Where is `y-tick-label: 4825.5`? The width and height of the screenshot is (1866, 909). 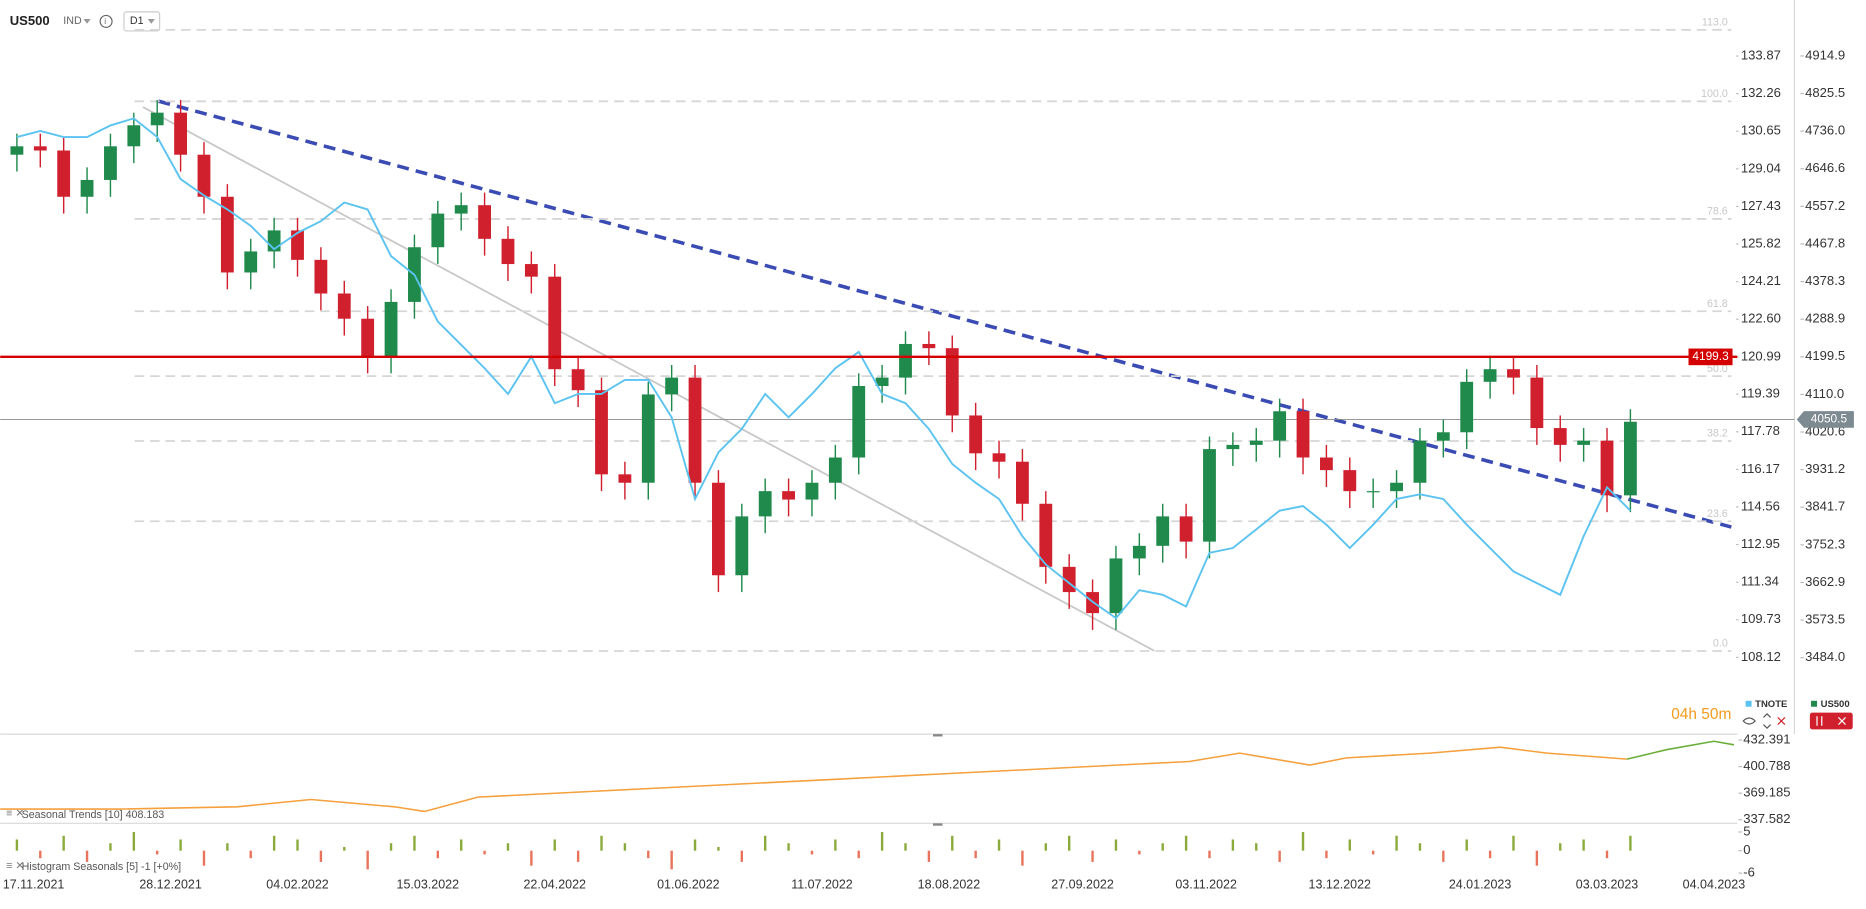
y-tick-label: 4825.5 is located at coordinates (1825, 92).